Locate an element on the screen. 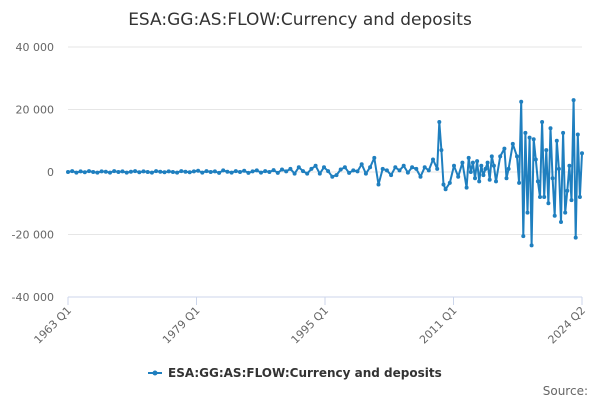  legend: ESA:GG:AS:FLOW:Currency and deposits is located at coordinates (295, 373).